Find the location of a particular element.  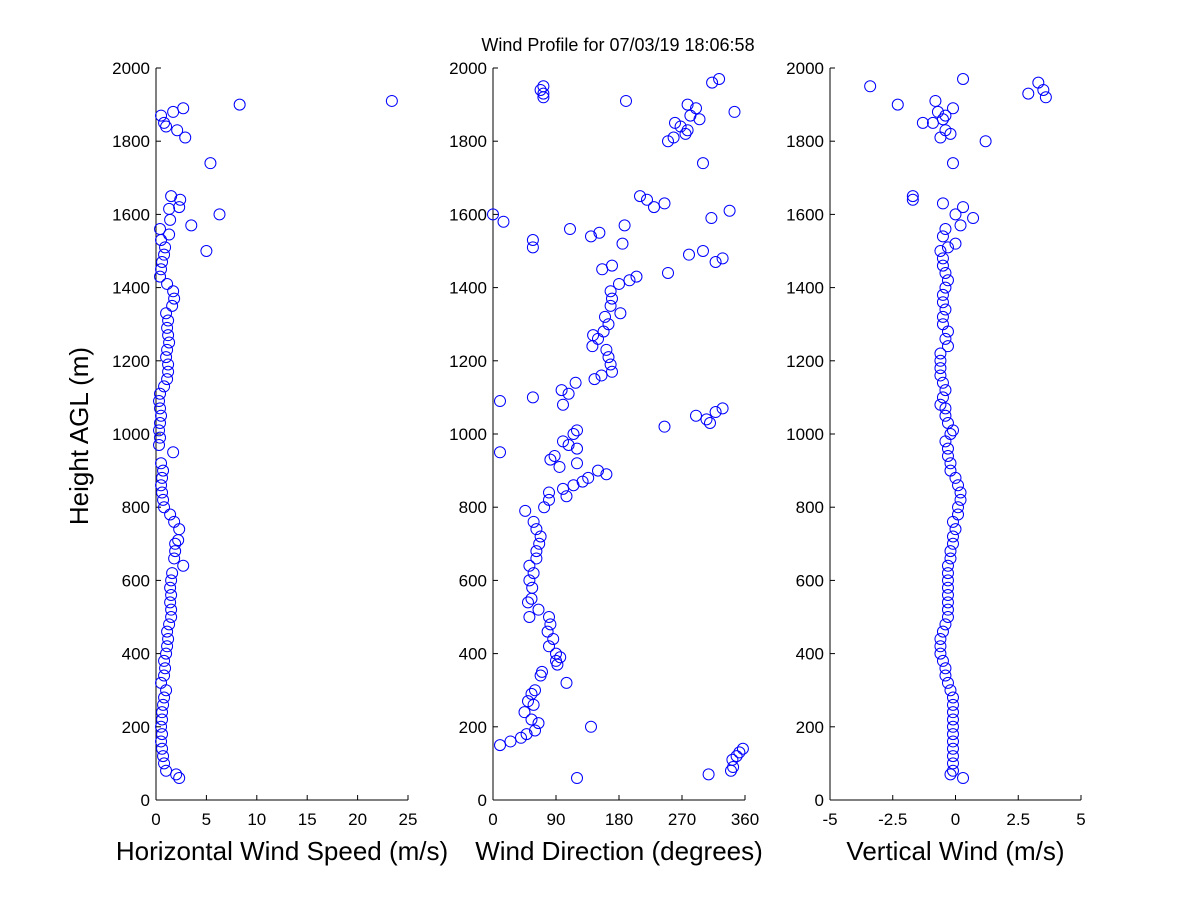

x-tick-label: -2.5 is located at coordinates (892, 819).